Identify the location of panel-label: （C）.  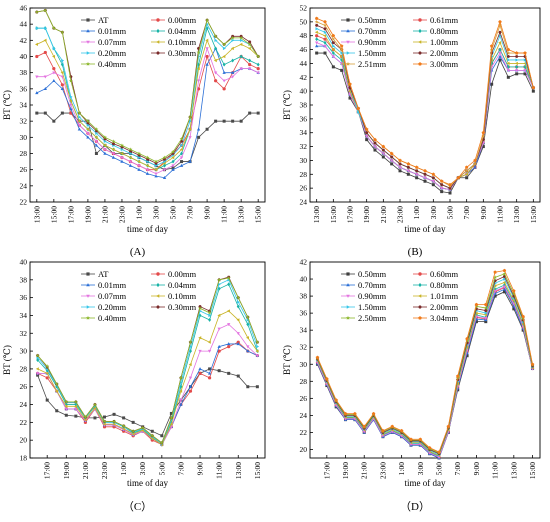
(137, 506).